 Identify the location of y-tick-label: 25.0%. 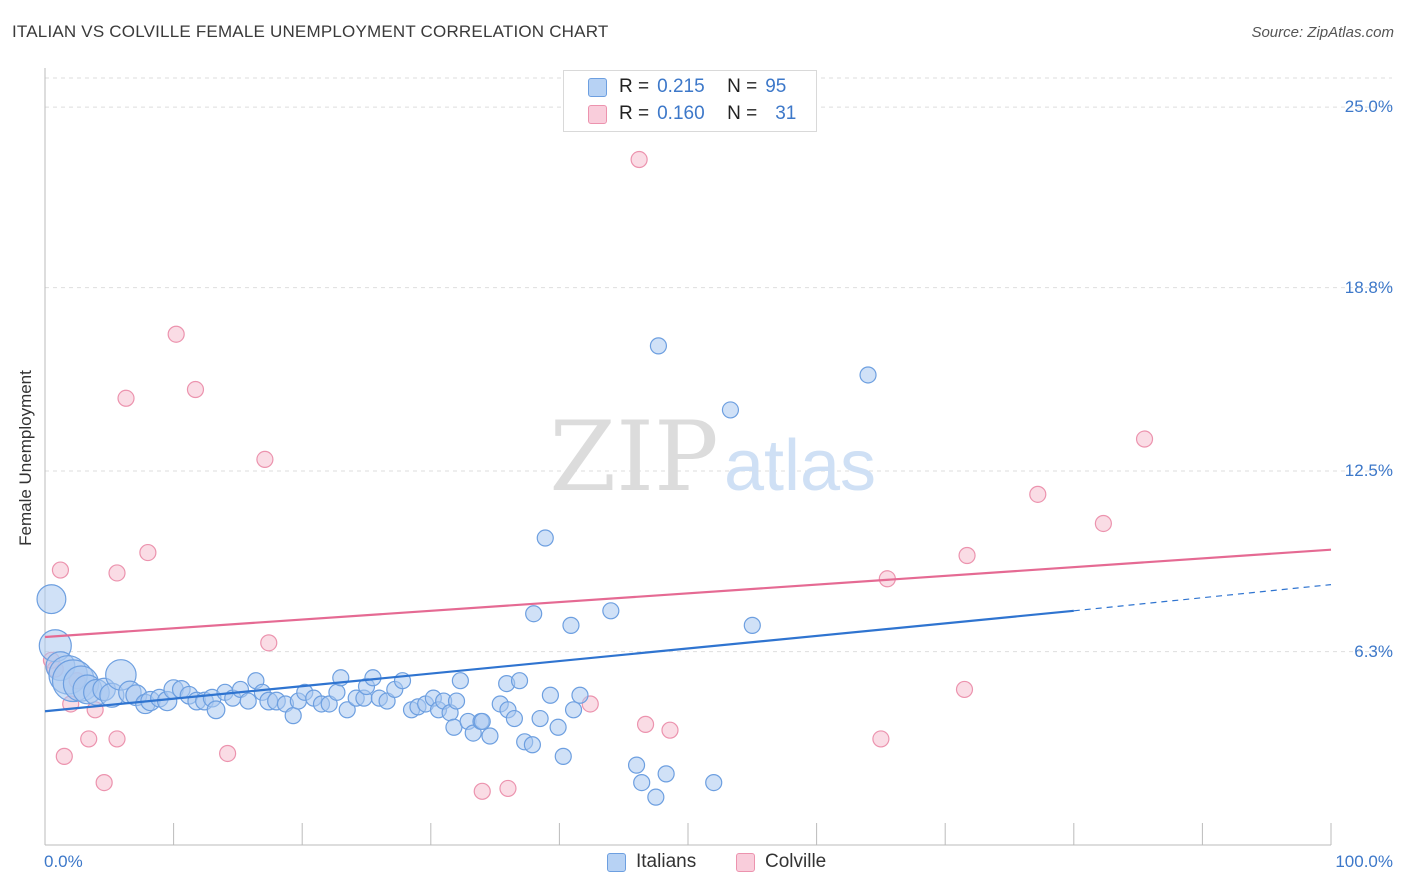
(1368, 107).